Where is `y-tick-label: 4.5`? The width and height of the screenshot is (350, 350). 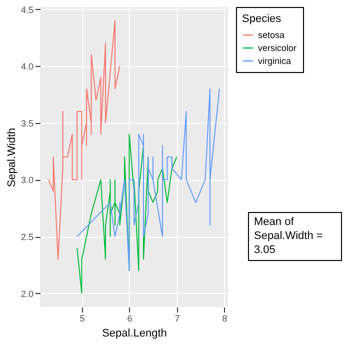 y-tick-label: 4.5 is located at coordinates (27, 9).